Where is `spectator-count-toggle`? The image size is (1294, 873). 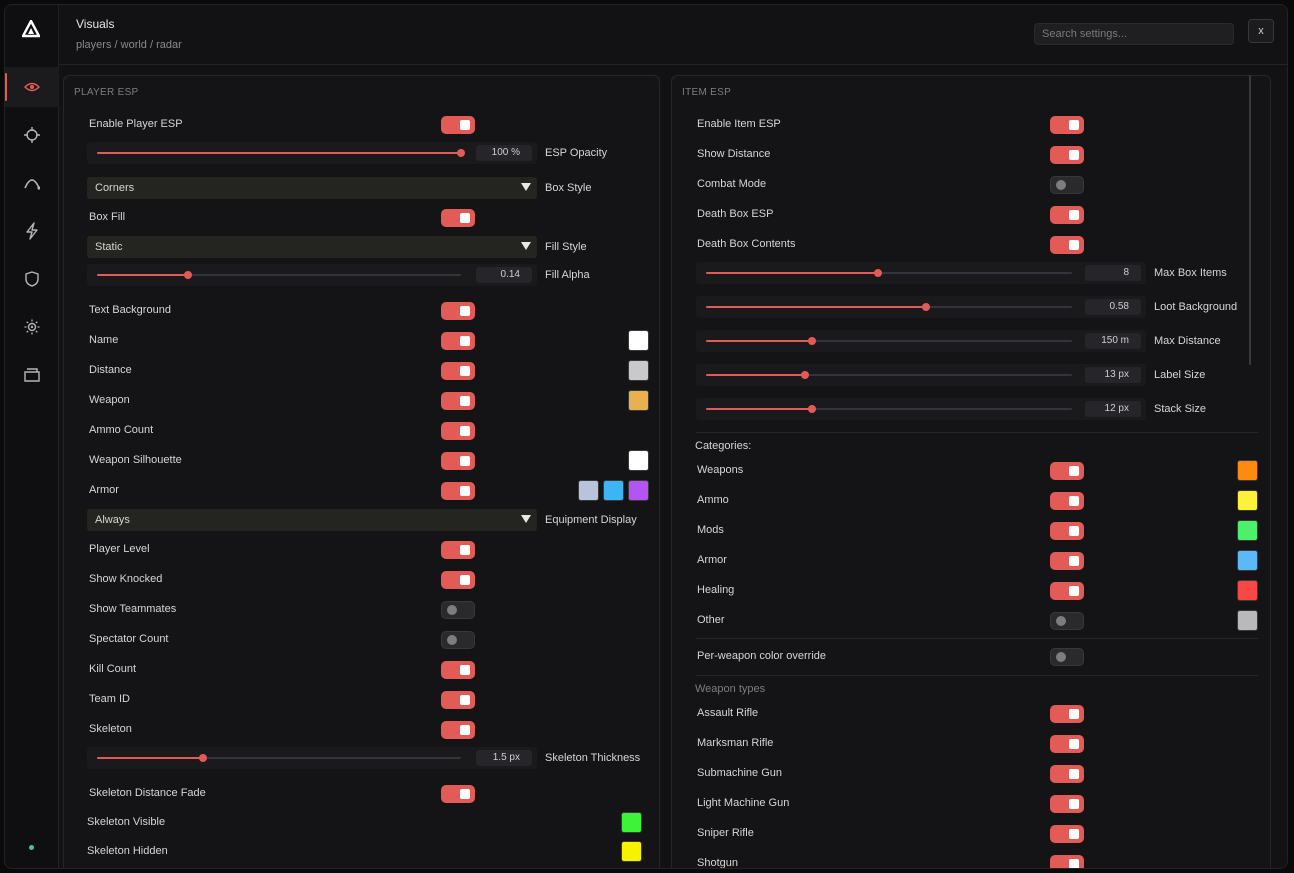 spectator-count-toggle is located at coordinates (458, 640).